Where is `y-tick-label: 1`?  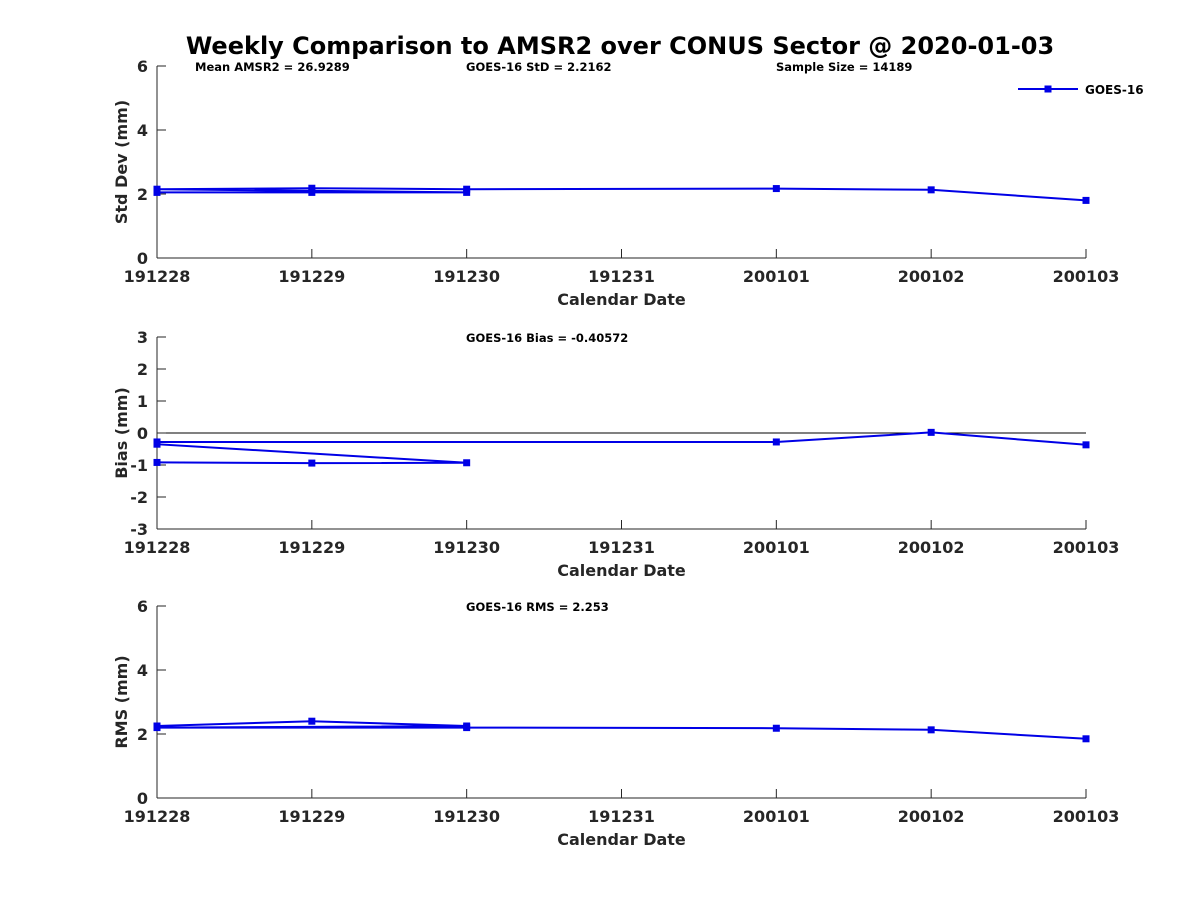
y-tick-label: 1 is located at coordinates (142, 401).